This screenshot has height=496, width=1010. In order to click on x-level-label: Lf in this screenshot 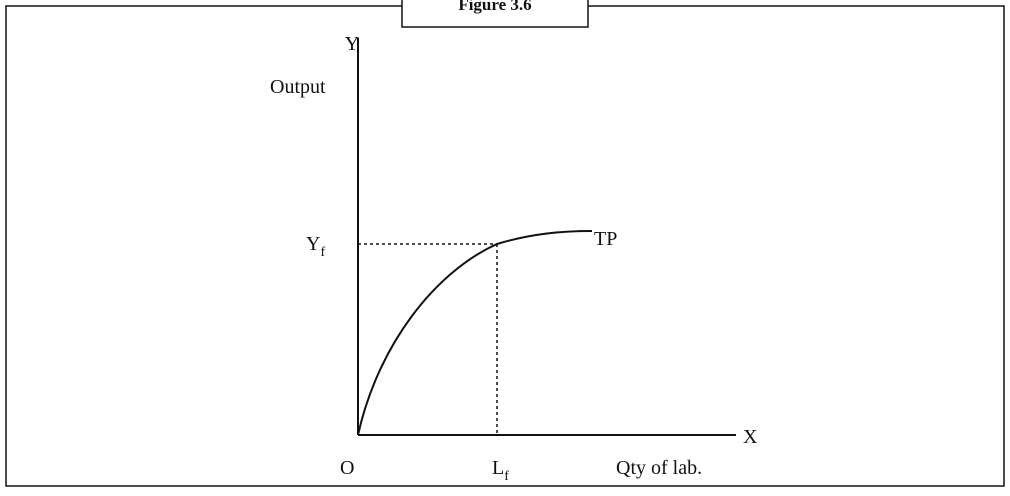, I will do `click(500, 470)`.